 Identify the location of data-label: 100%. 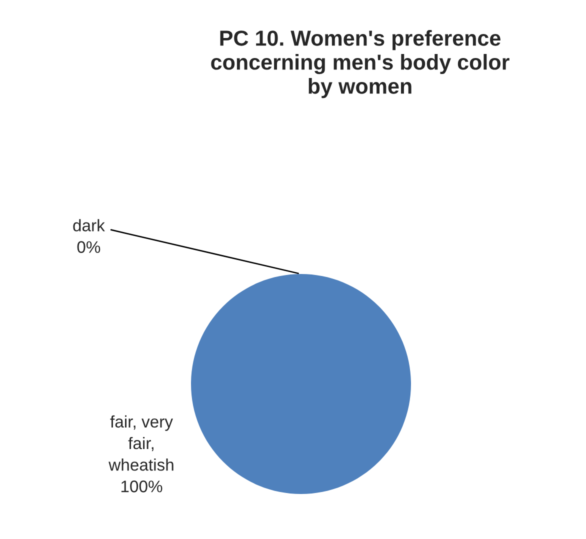
(141, 486).